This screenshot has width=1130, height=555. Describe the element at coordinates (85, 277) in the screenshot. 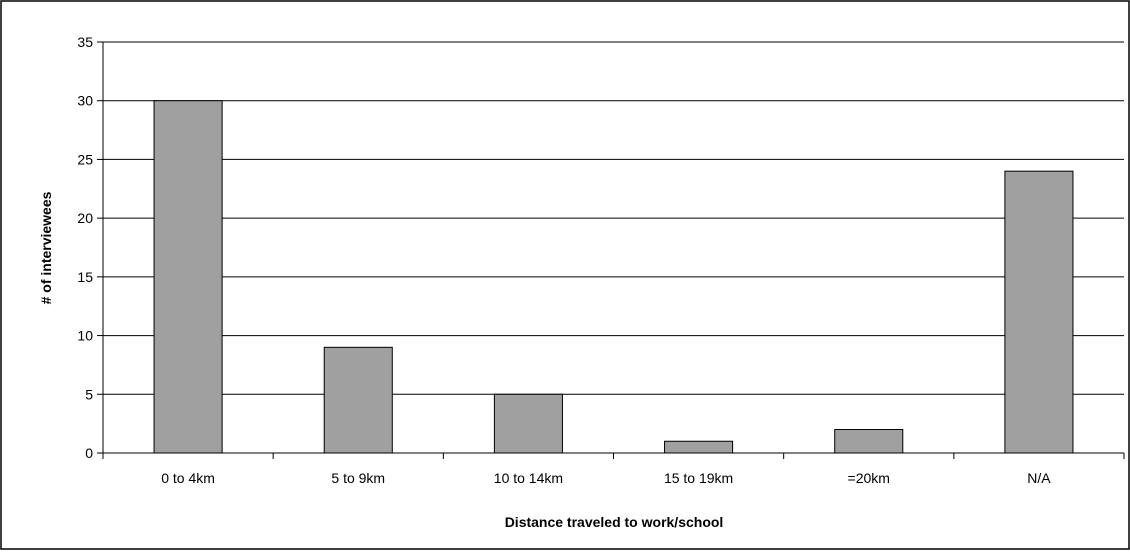

I see `y-tick-label: 15` at that location.